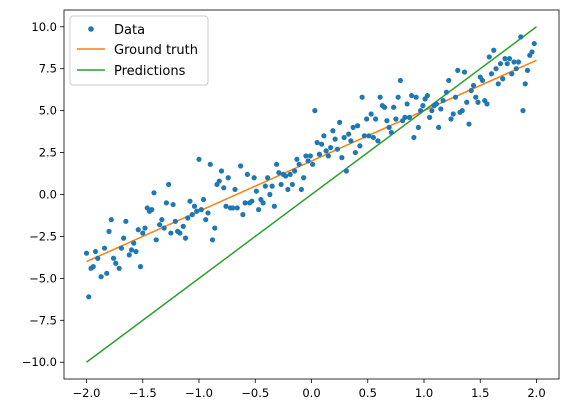 The height and width of the screenshot is (413, 568). What do you see at coordinates (87, 393) in the screenshot?
I see `x-tick-label: −2.0` at bounding box center [87, 393].